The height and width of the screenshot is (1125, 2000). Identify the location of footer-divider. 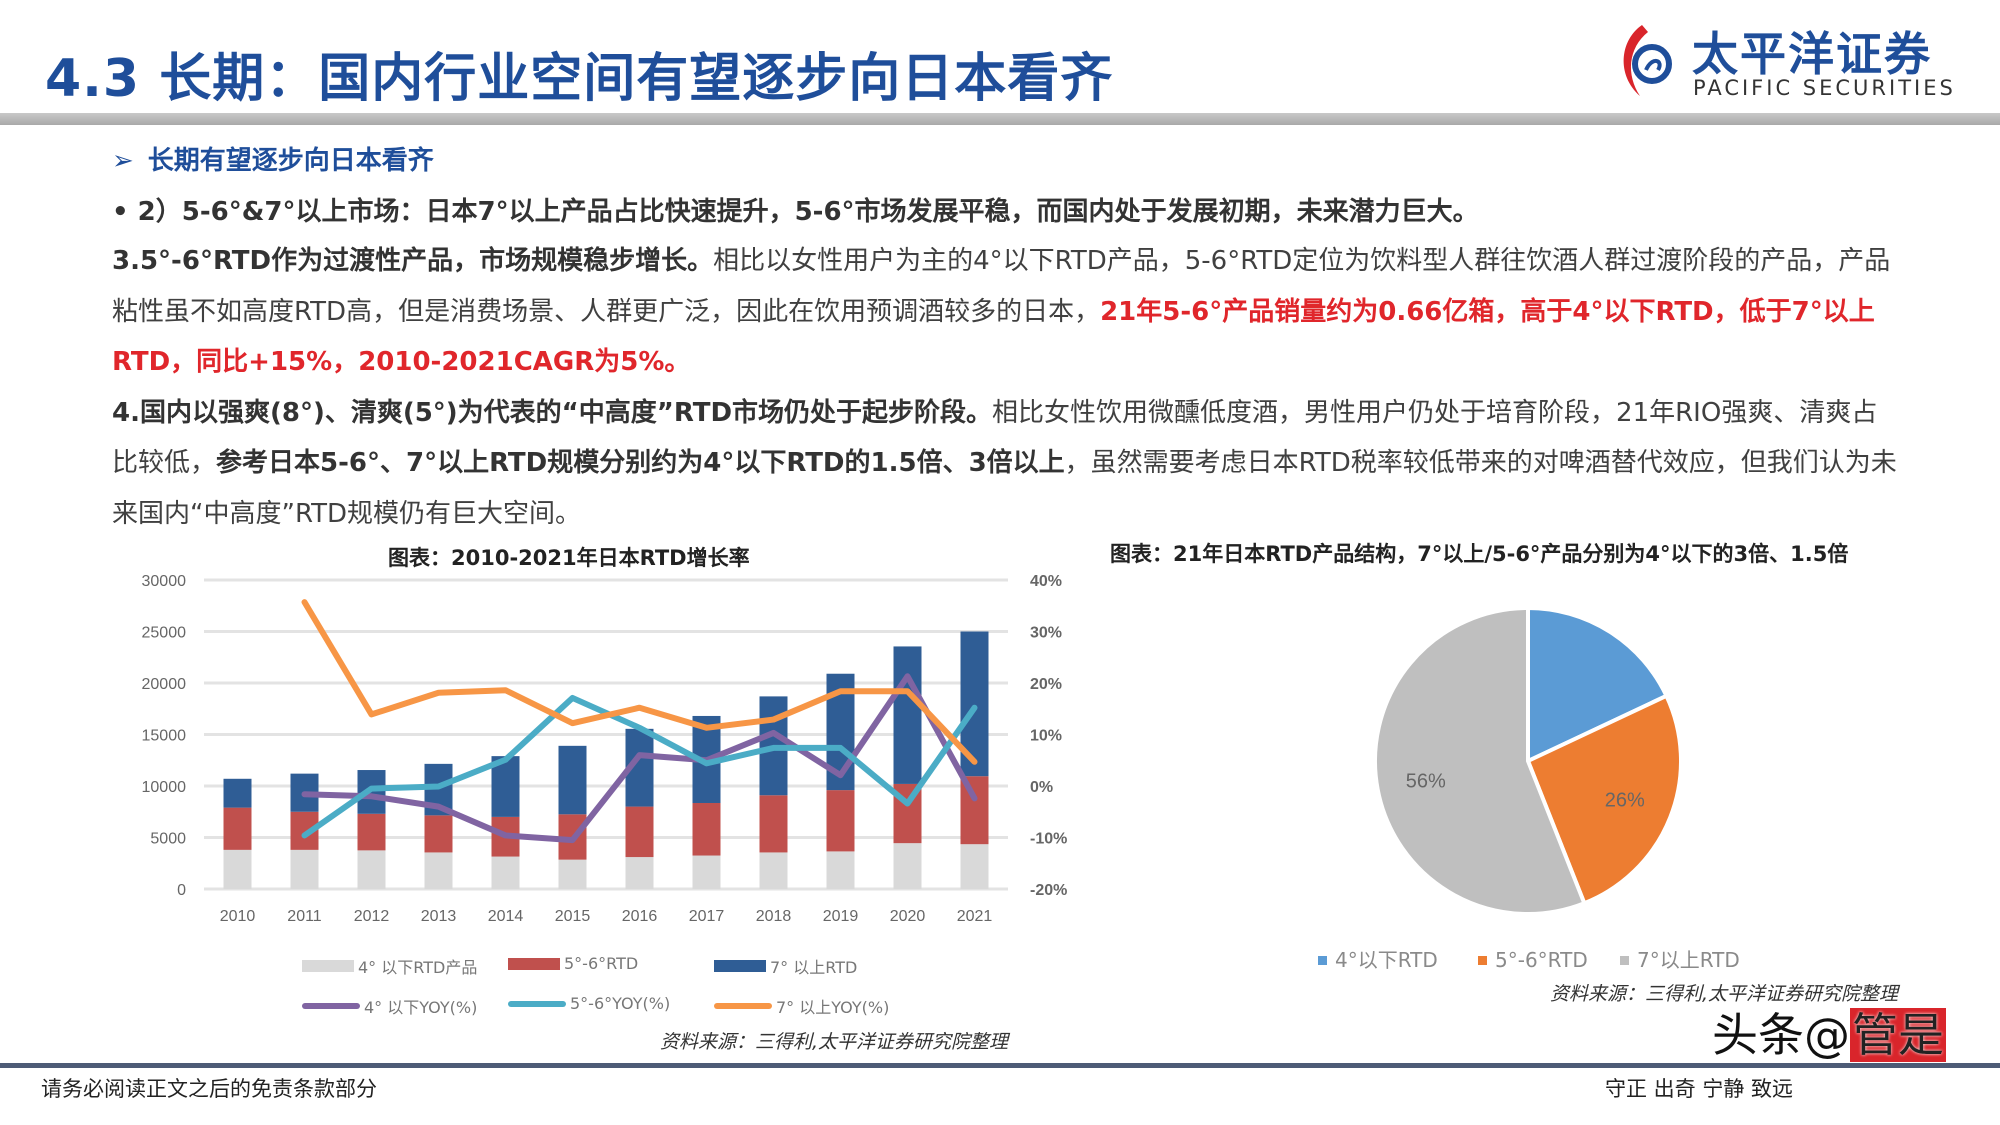
(1000, 1065).